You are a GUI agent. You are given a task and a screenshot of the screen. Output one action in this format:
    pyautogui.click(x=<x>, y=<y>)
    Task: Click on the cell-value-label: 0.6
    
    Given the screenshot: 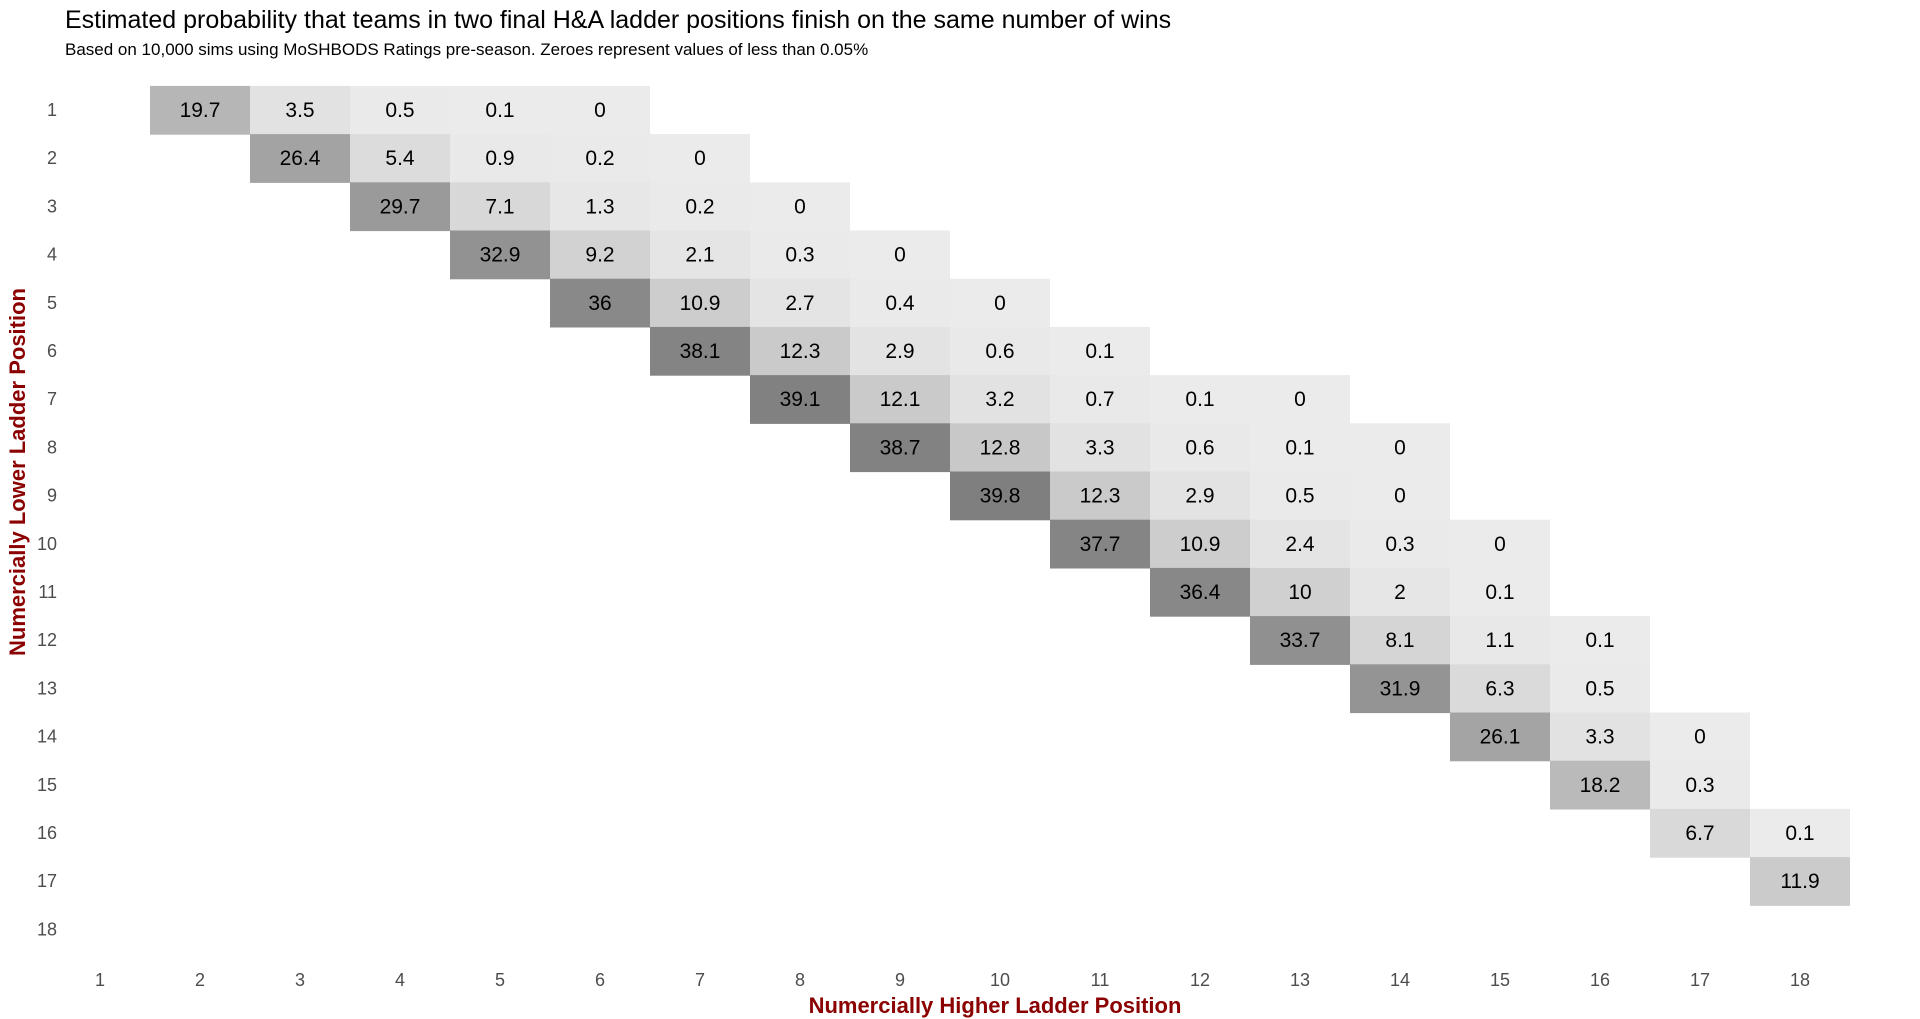 What is the action you would take?
    pyautogui.click(x=999, y=351)
    